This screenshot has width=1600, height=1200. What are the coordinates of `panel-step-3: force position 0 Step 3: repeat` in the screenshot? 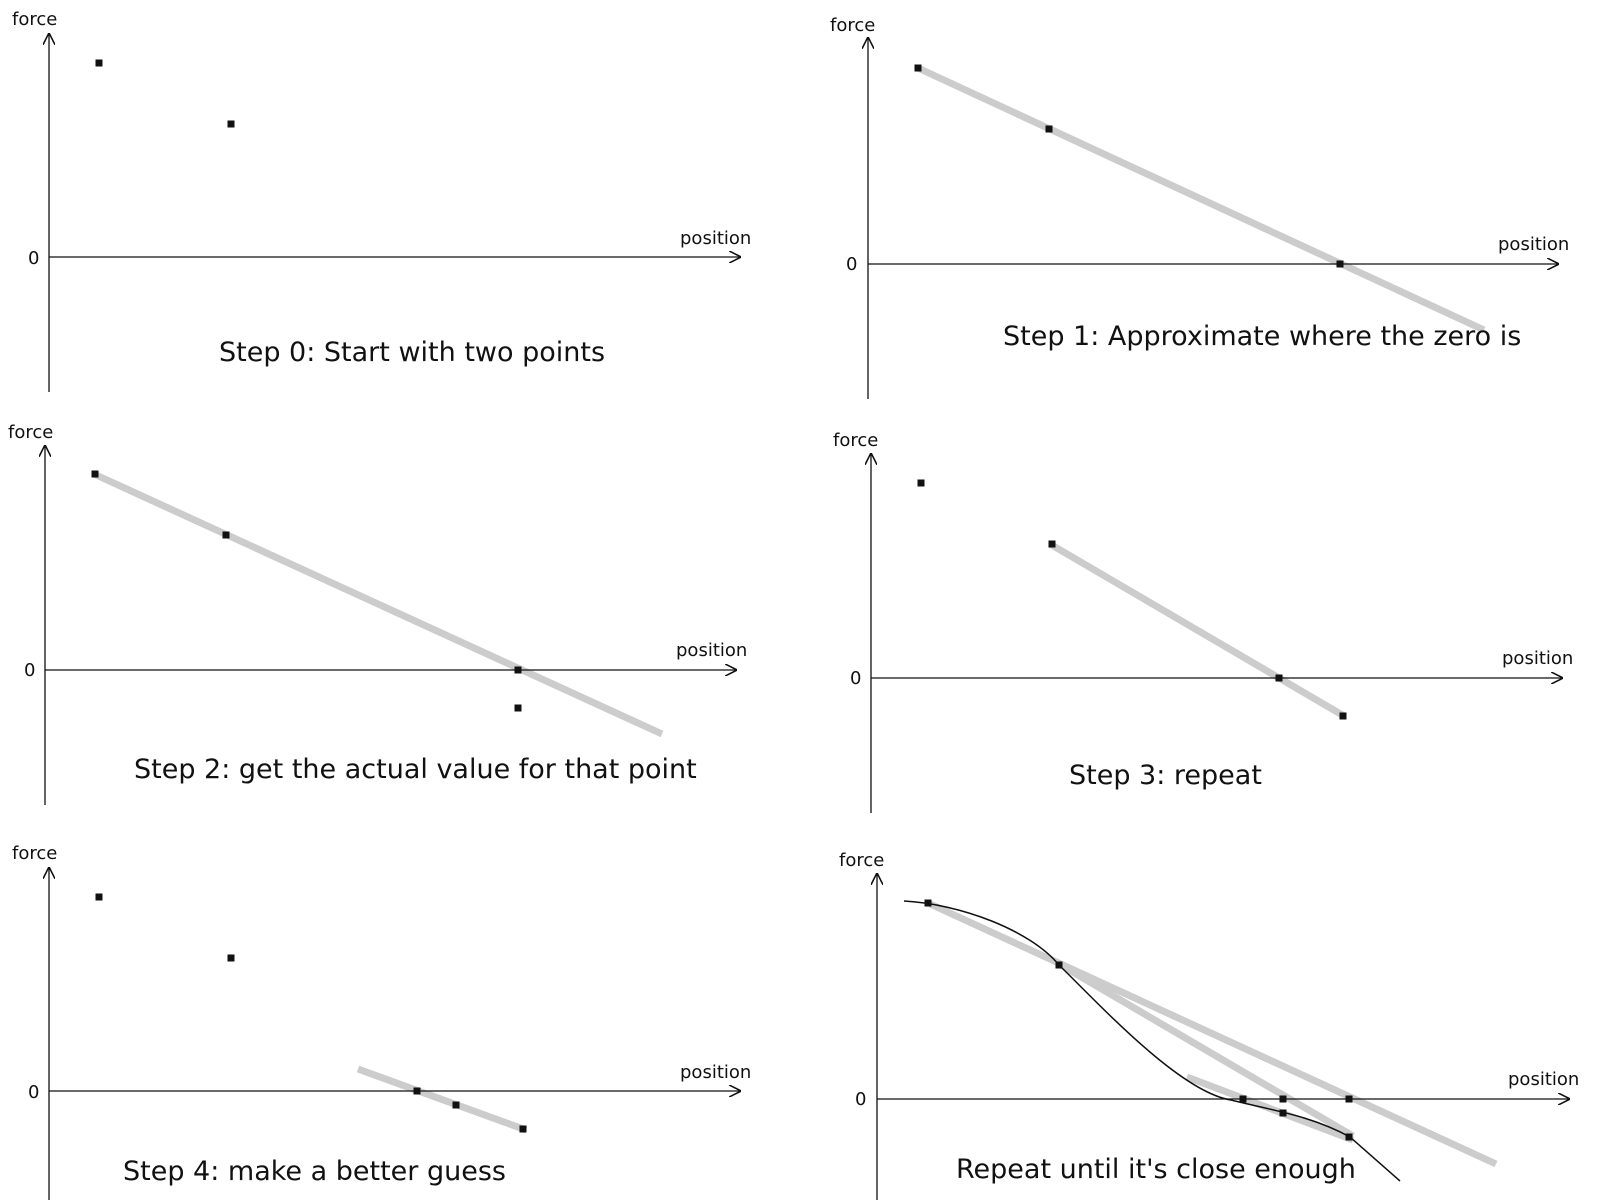 It's located at (1203, 621).